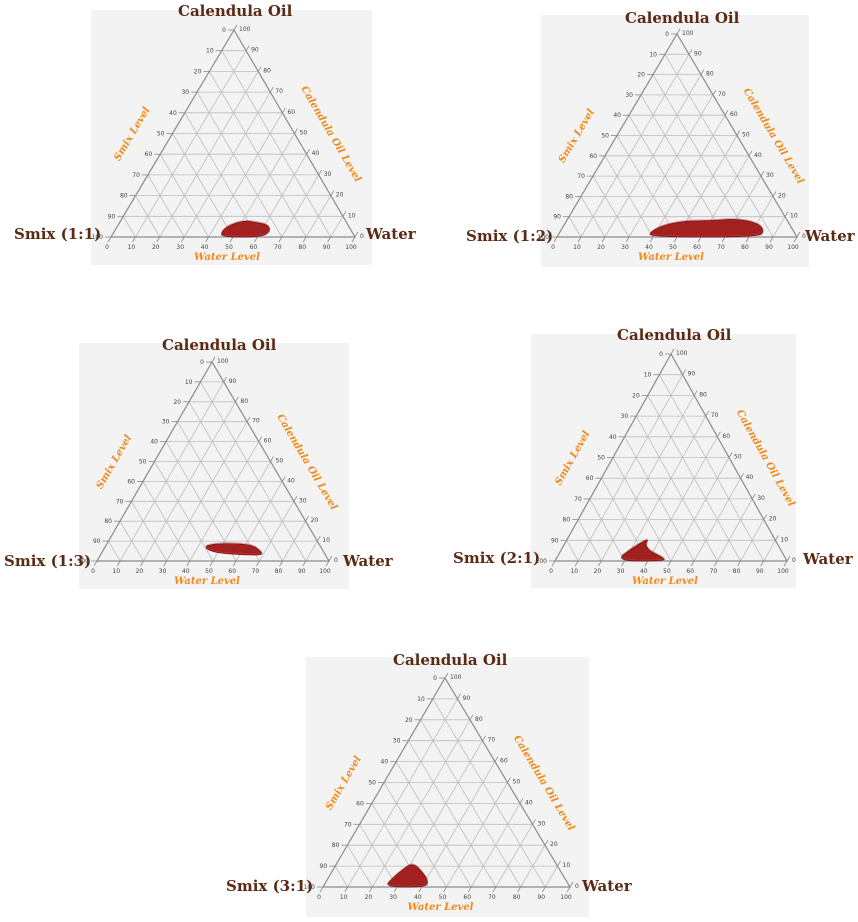  Describe the element at coordinates (636, 395) in the screenshot. I see `left-tick-label: 20` at that location.